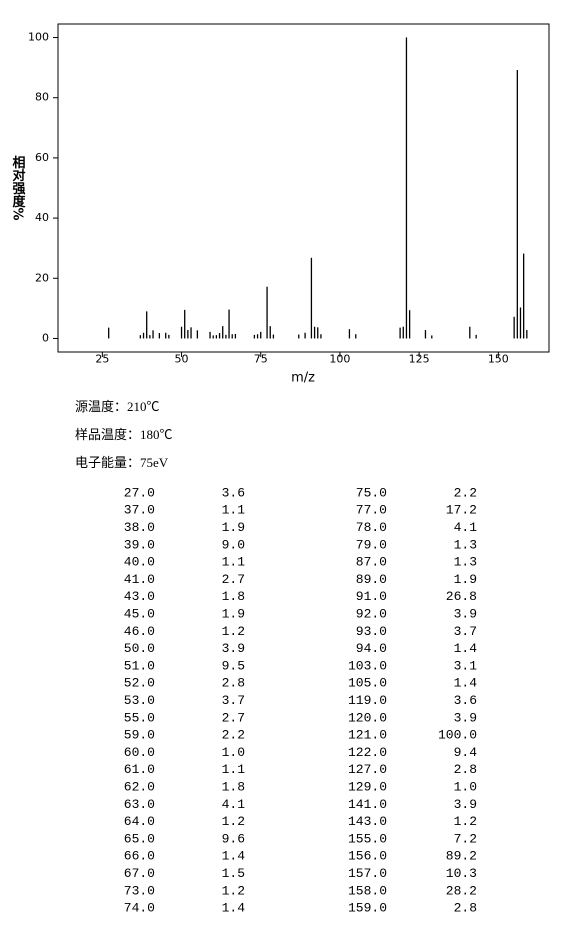 This screenshot has width=570, height=929. Describe the element at coordinates (18, 188) in the screenshot. I see `y-axis-label: 相对强度%` at that location.